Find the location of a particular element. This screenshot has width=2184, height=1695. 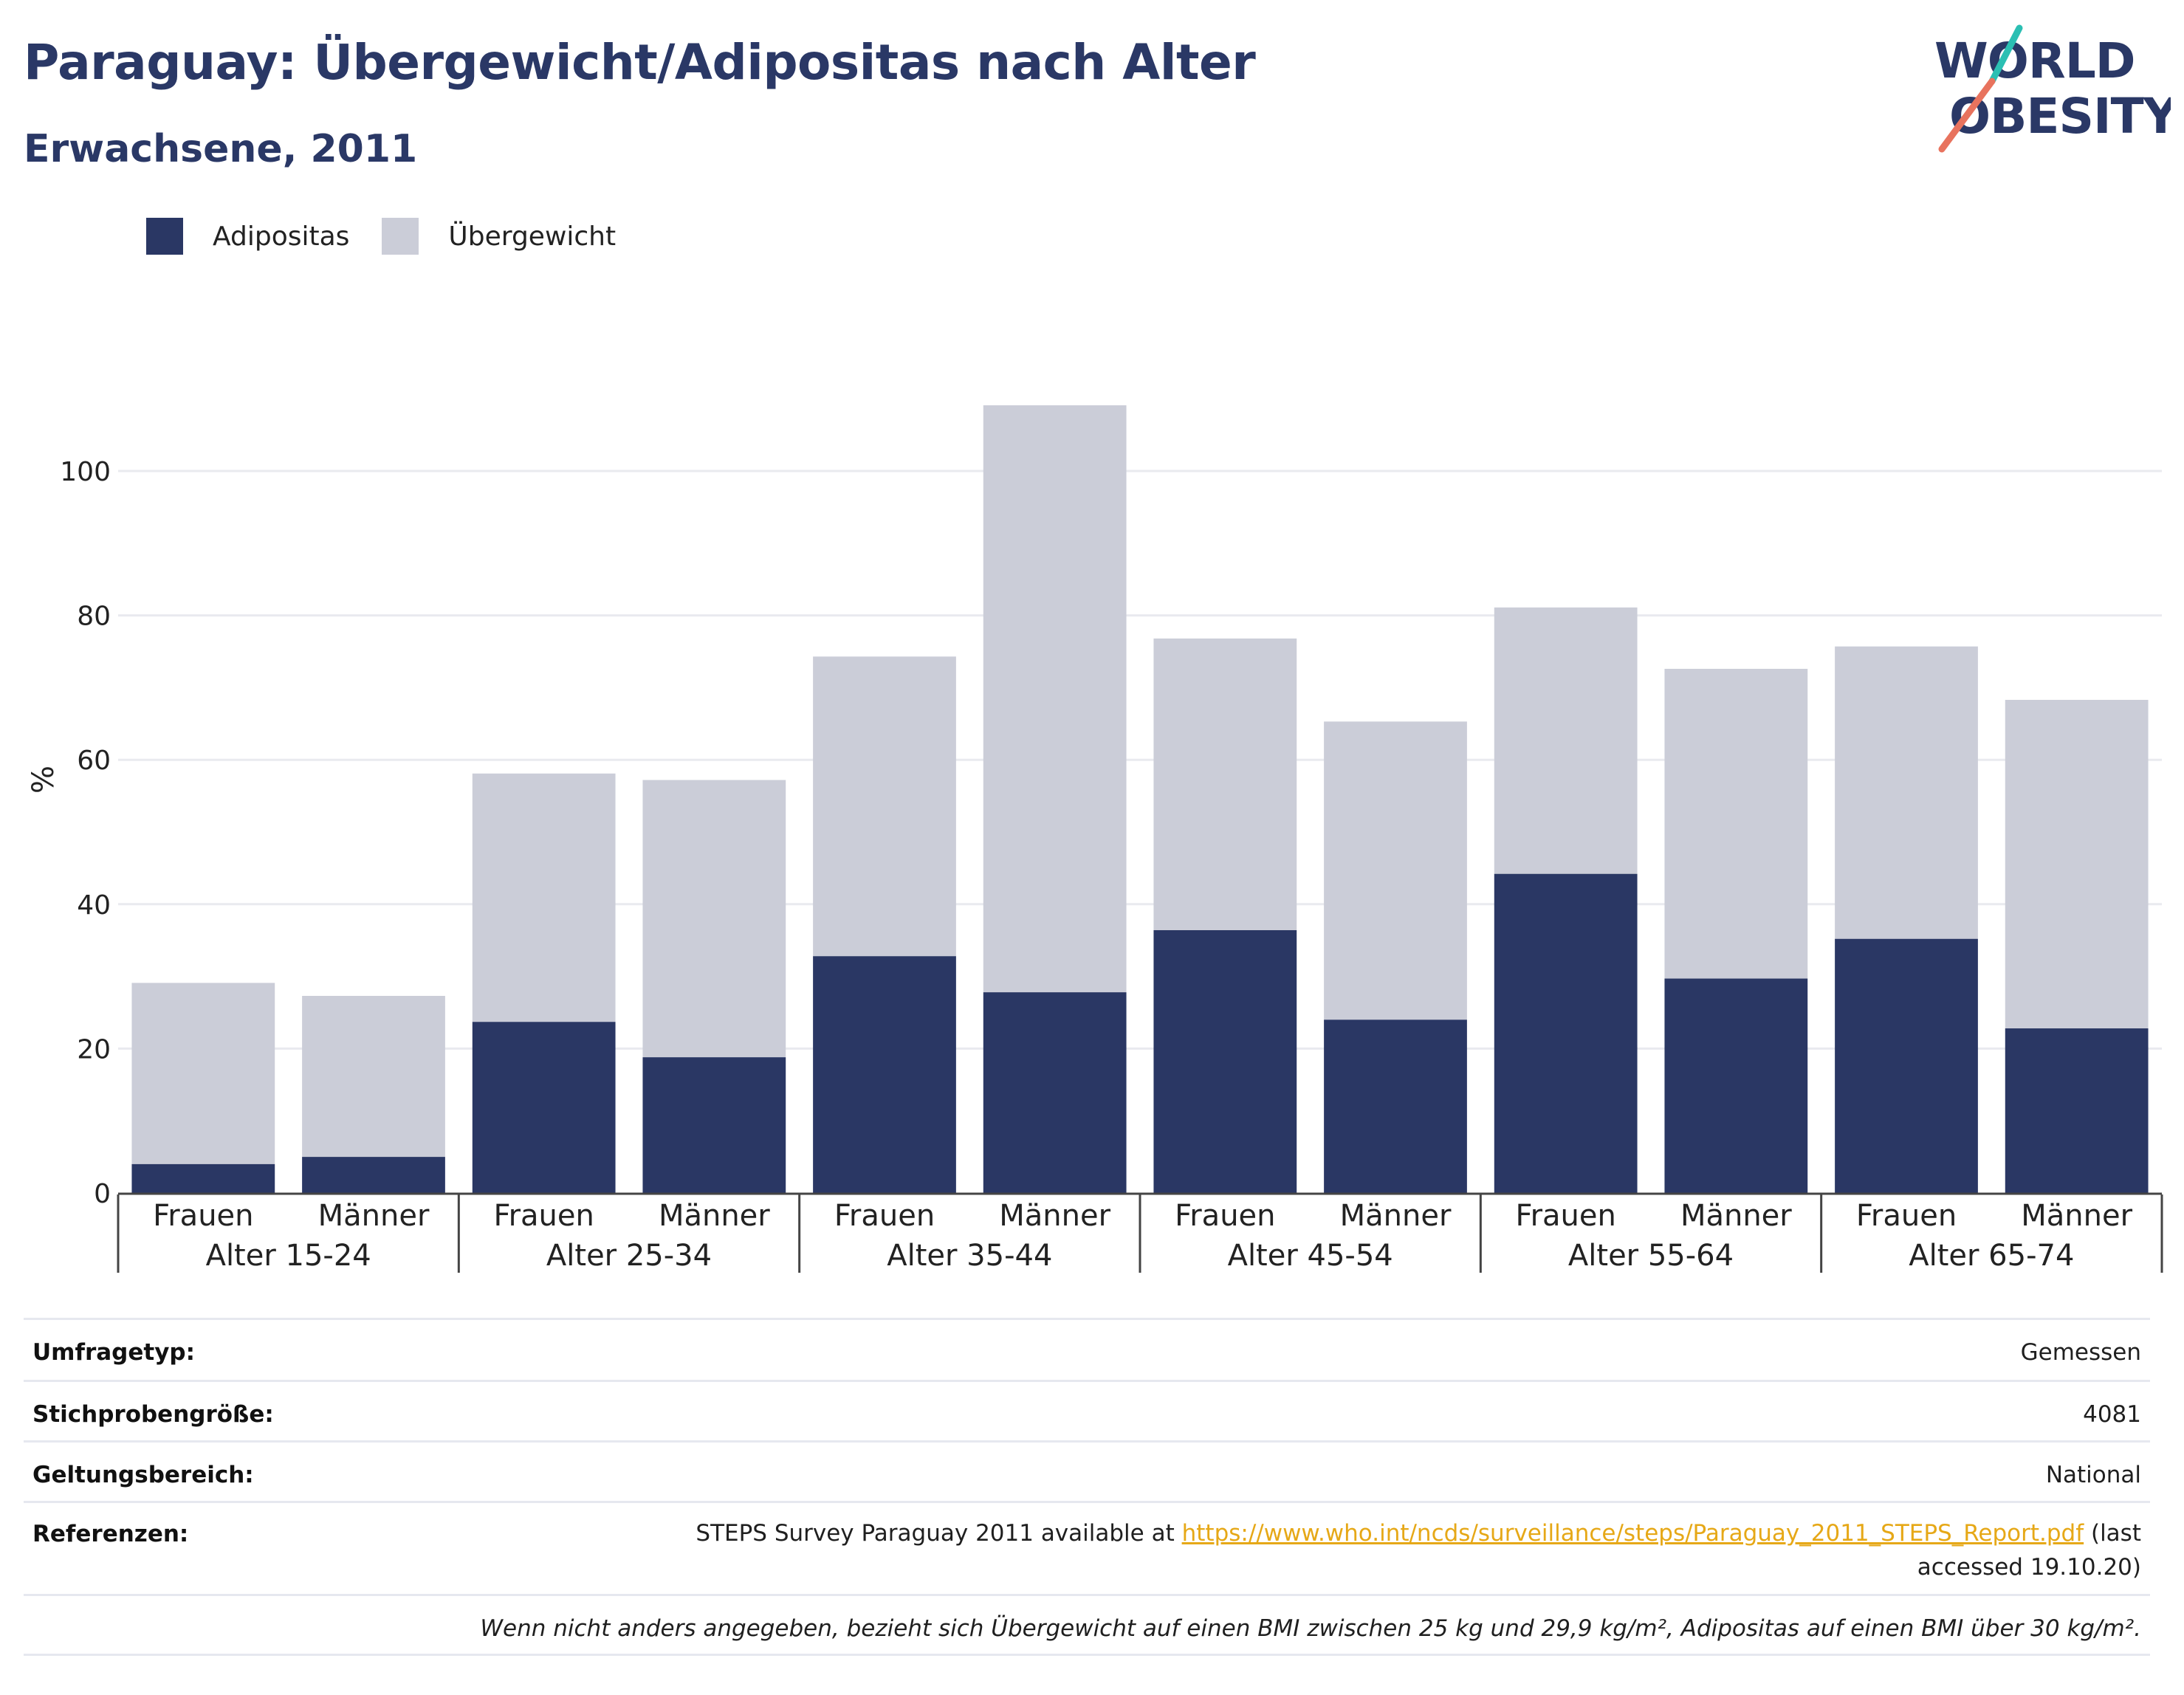

x-group-label: Alter 35-44 is located at coordinates (970, 1256).